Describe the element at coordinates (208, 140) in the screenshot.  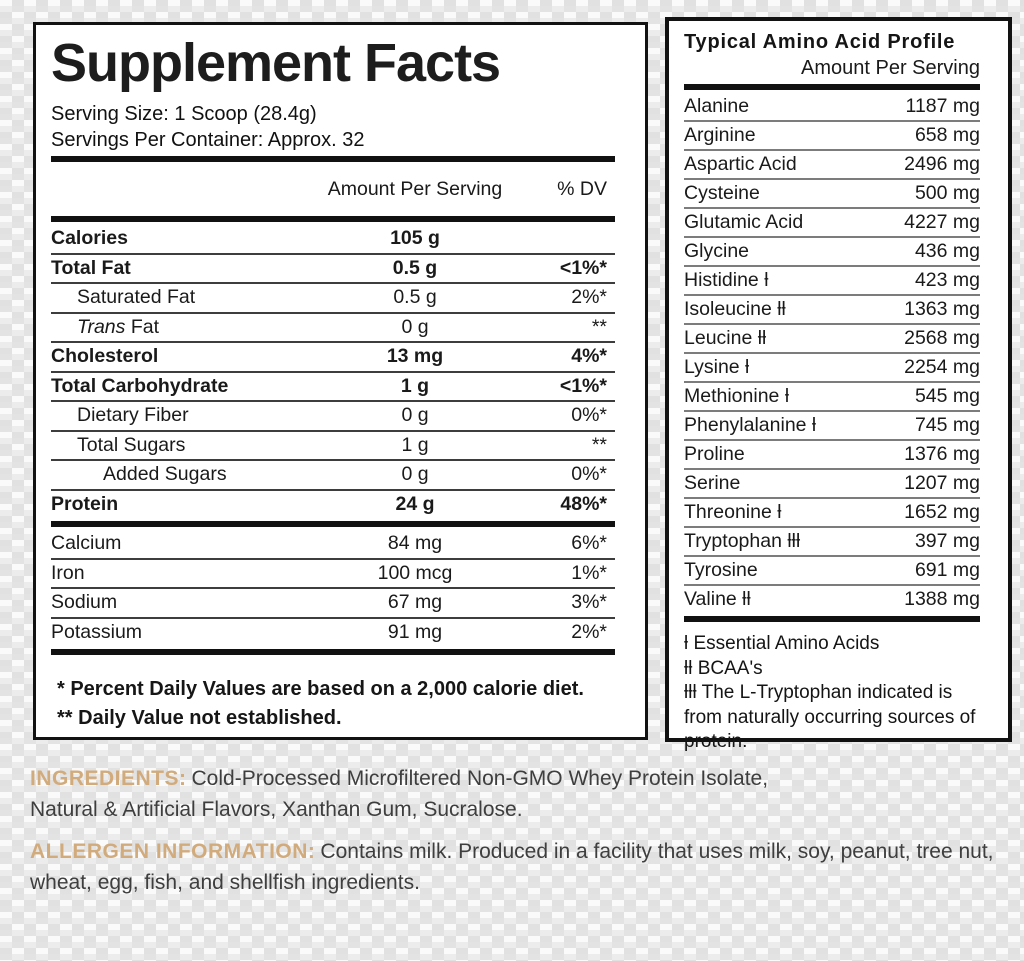
I see `servings-per-container: Servings Per Container: Approx. 32` at that location.